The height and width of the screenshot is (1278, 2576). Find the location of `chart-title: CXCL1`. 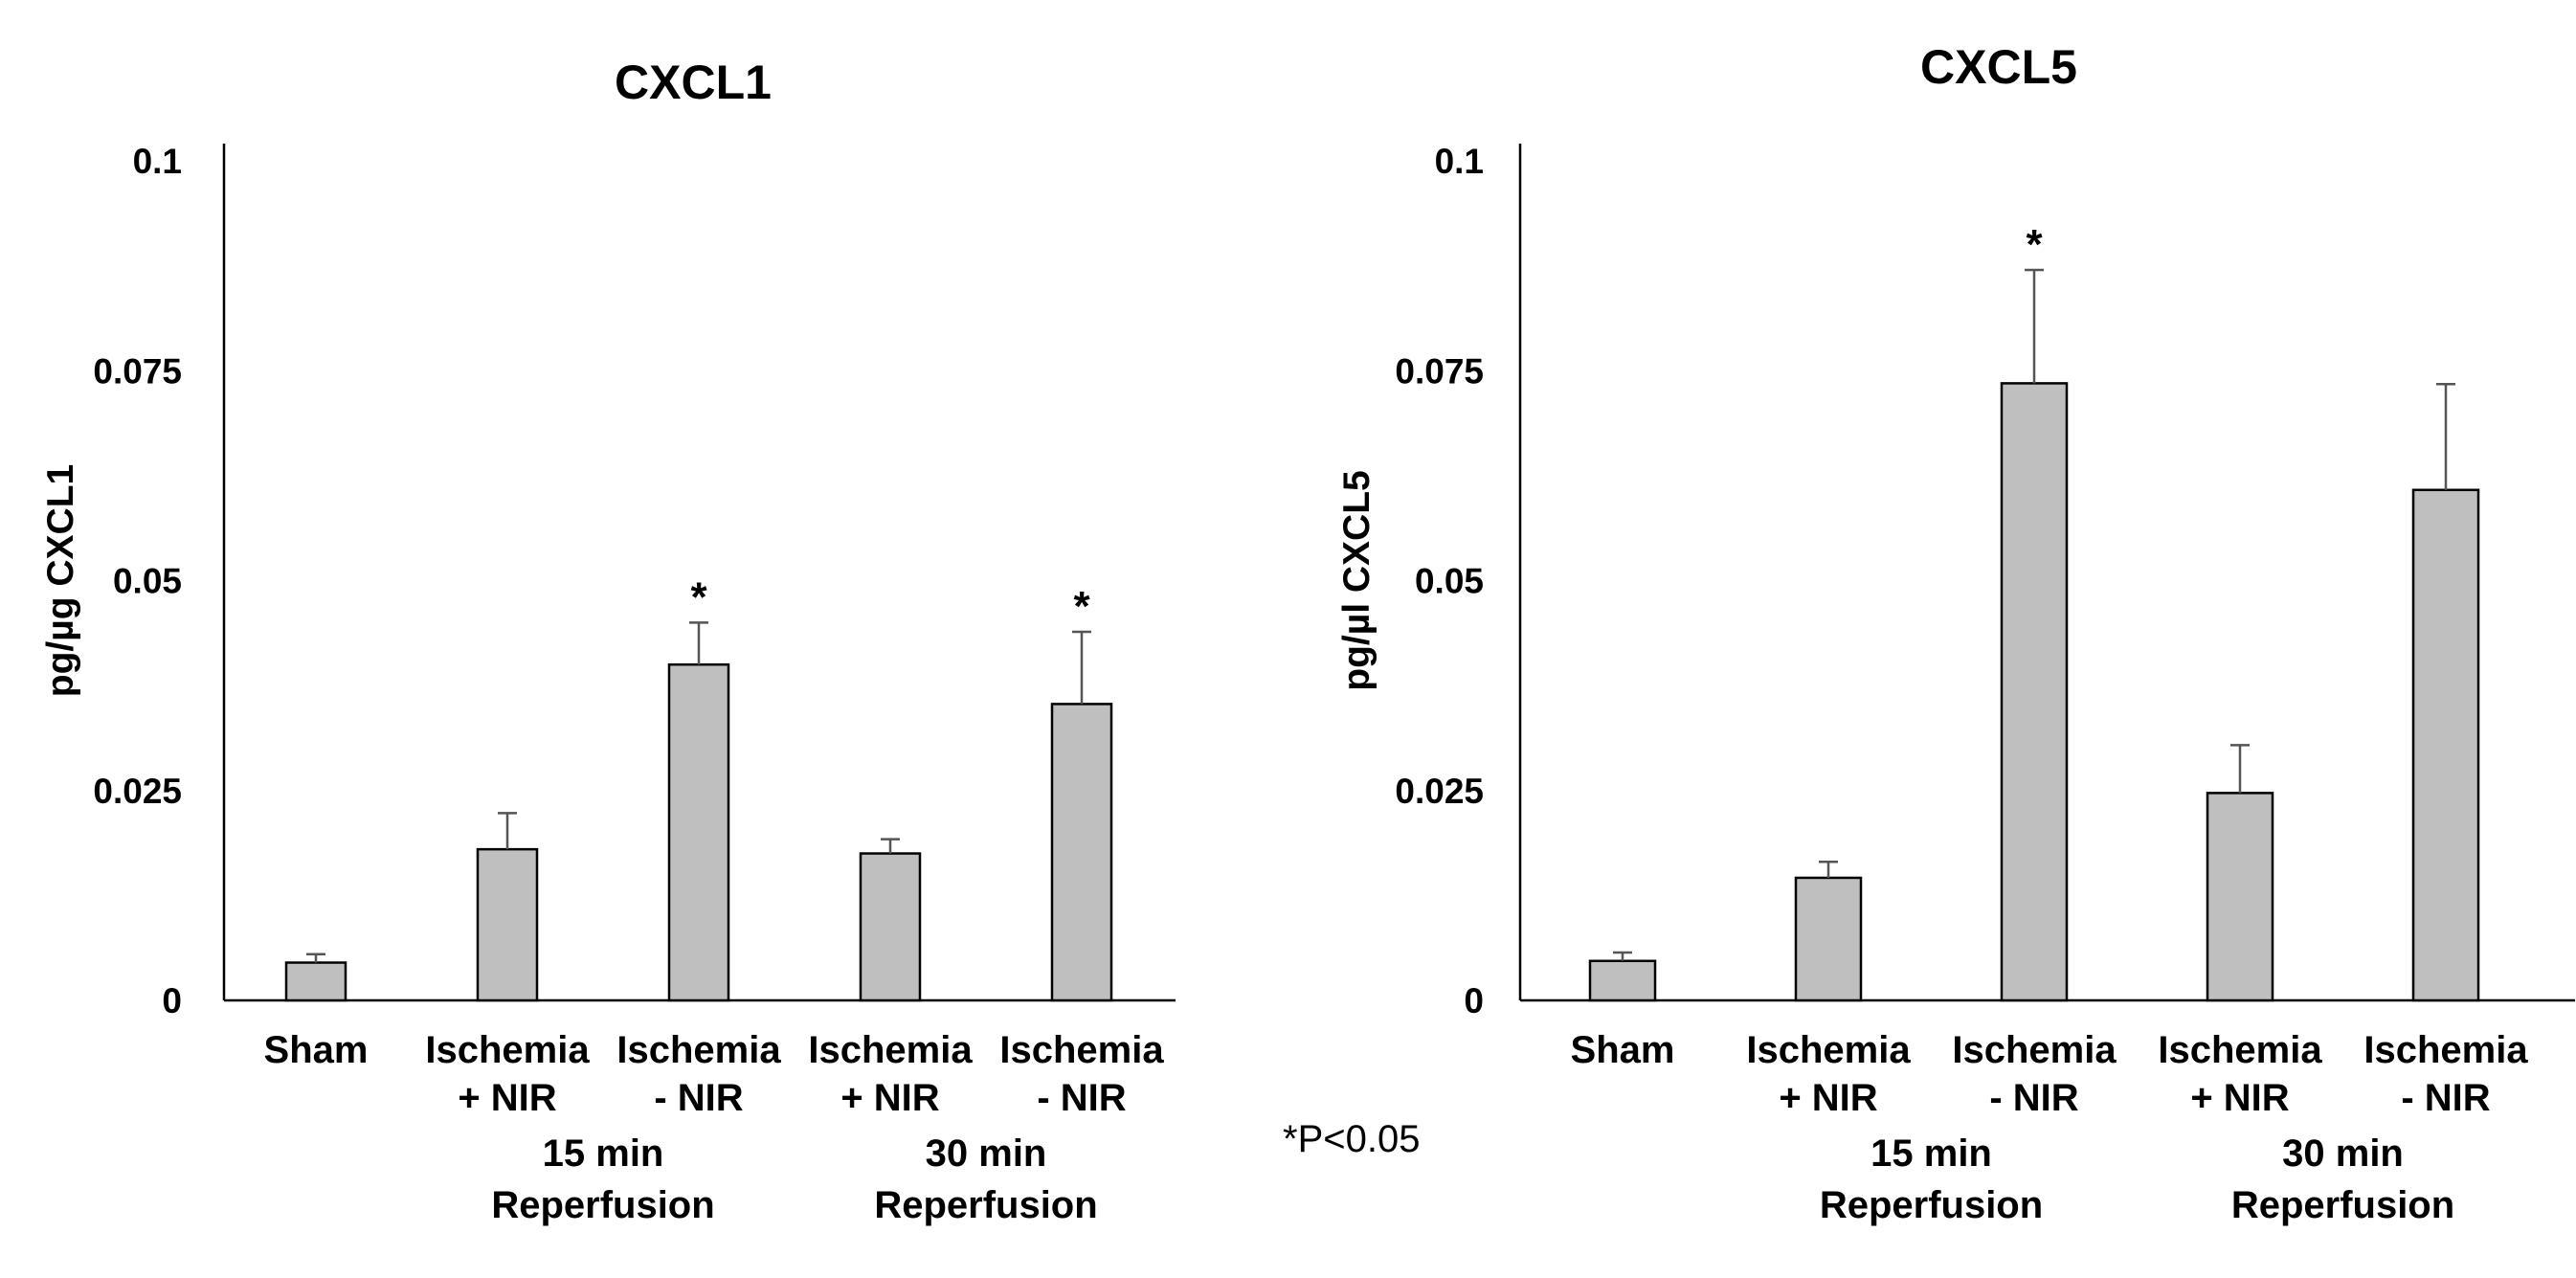

chart-title: CXCL1 is located at coordinates (693, 82).